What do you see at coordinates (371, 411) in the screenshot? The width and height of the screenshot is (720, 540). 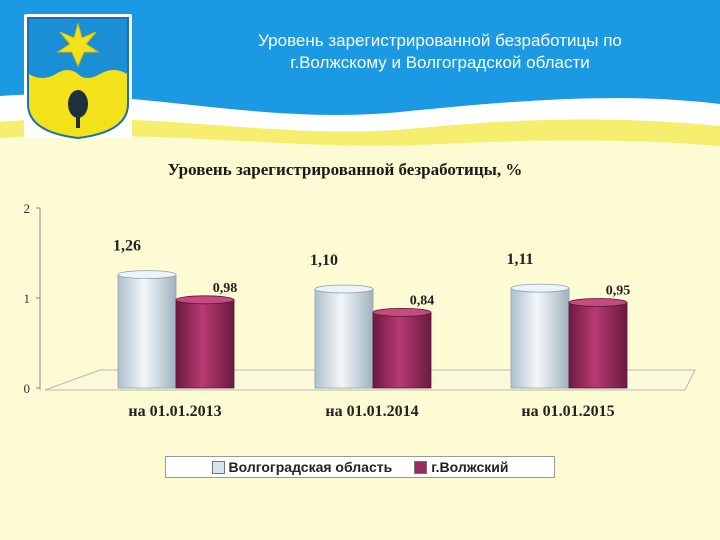 I see `category-label-2: на 01.01.2014` at bounding box center [371, 411].